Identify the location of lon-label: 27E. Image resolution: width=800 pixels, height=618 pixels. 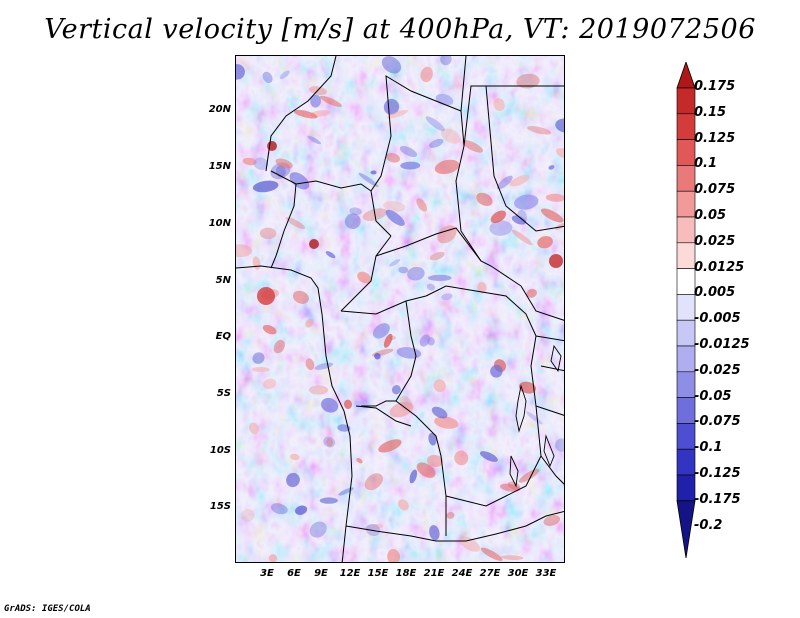
(490, 573).